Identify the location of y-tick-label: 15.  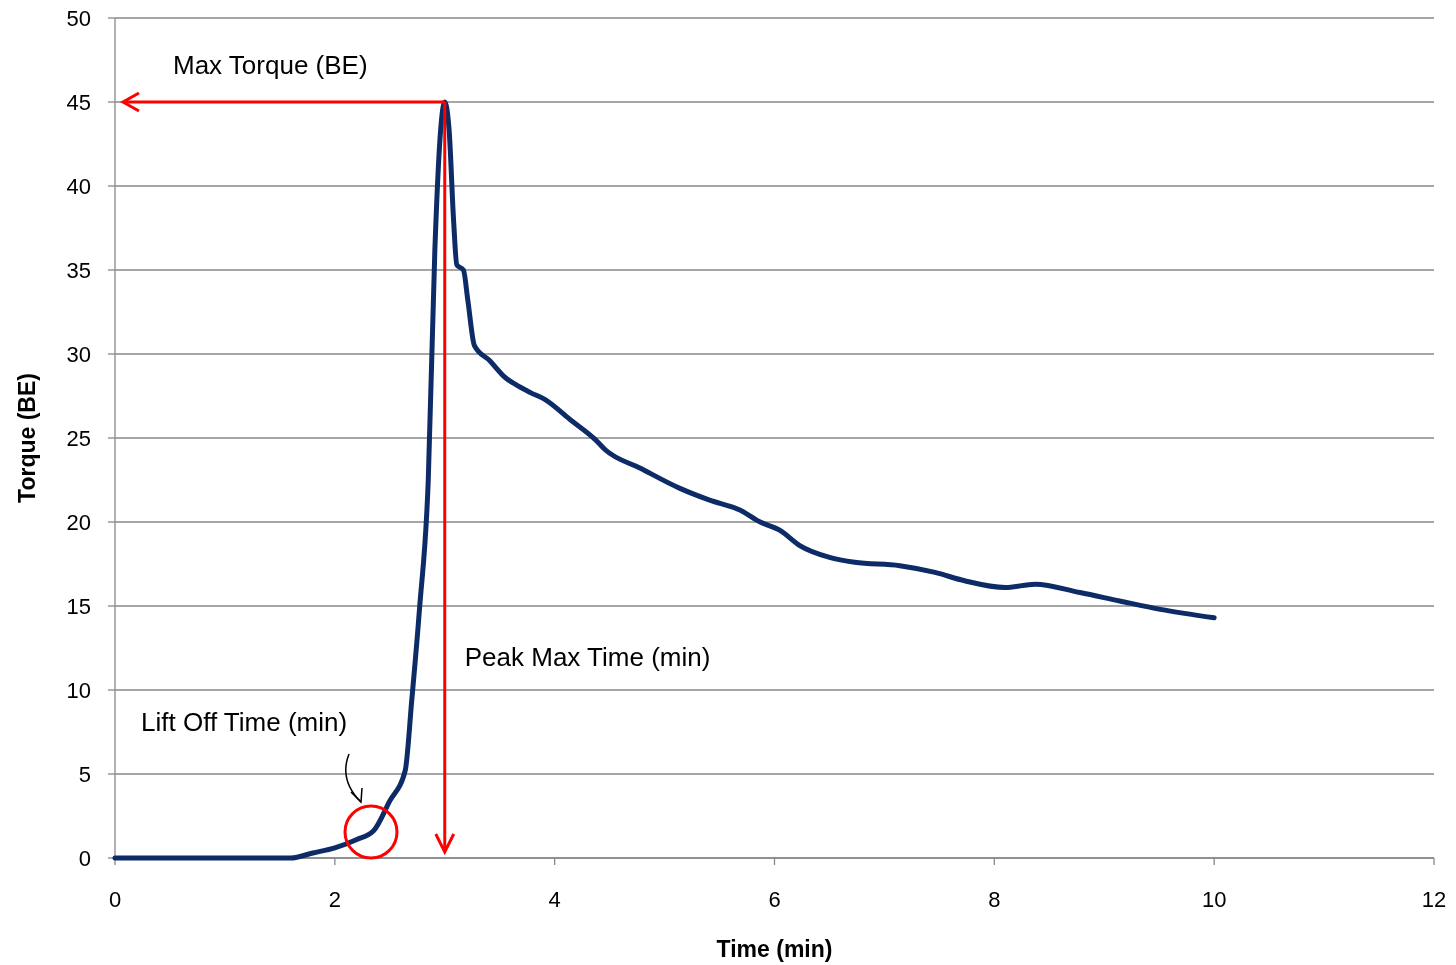
(78, 606).